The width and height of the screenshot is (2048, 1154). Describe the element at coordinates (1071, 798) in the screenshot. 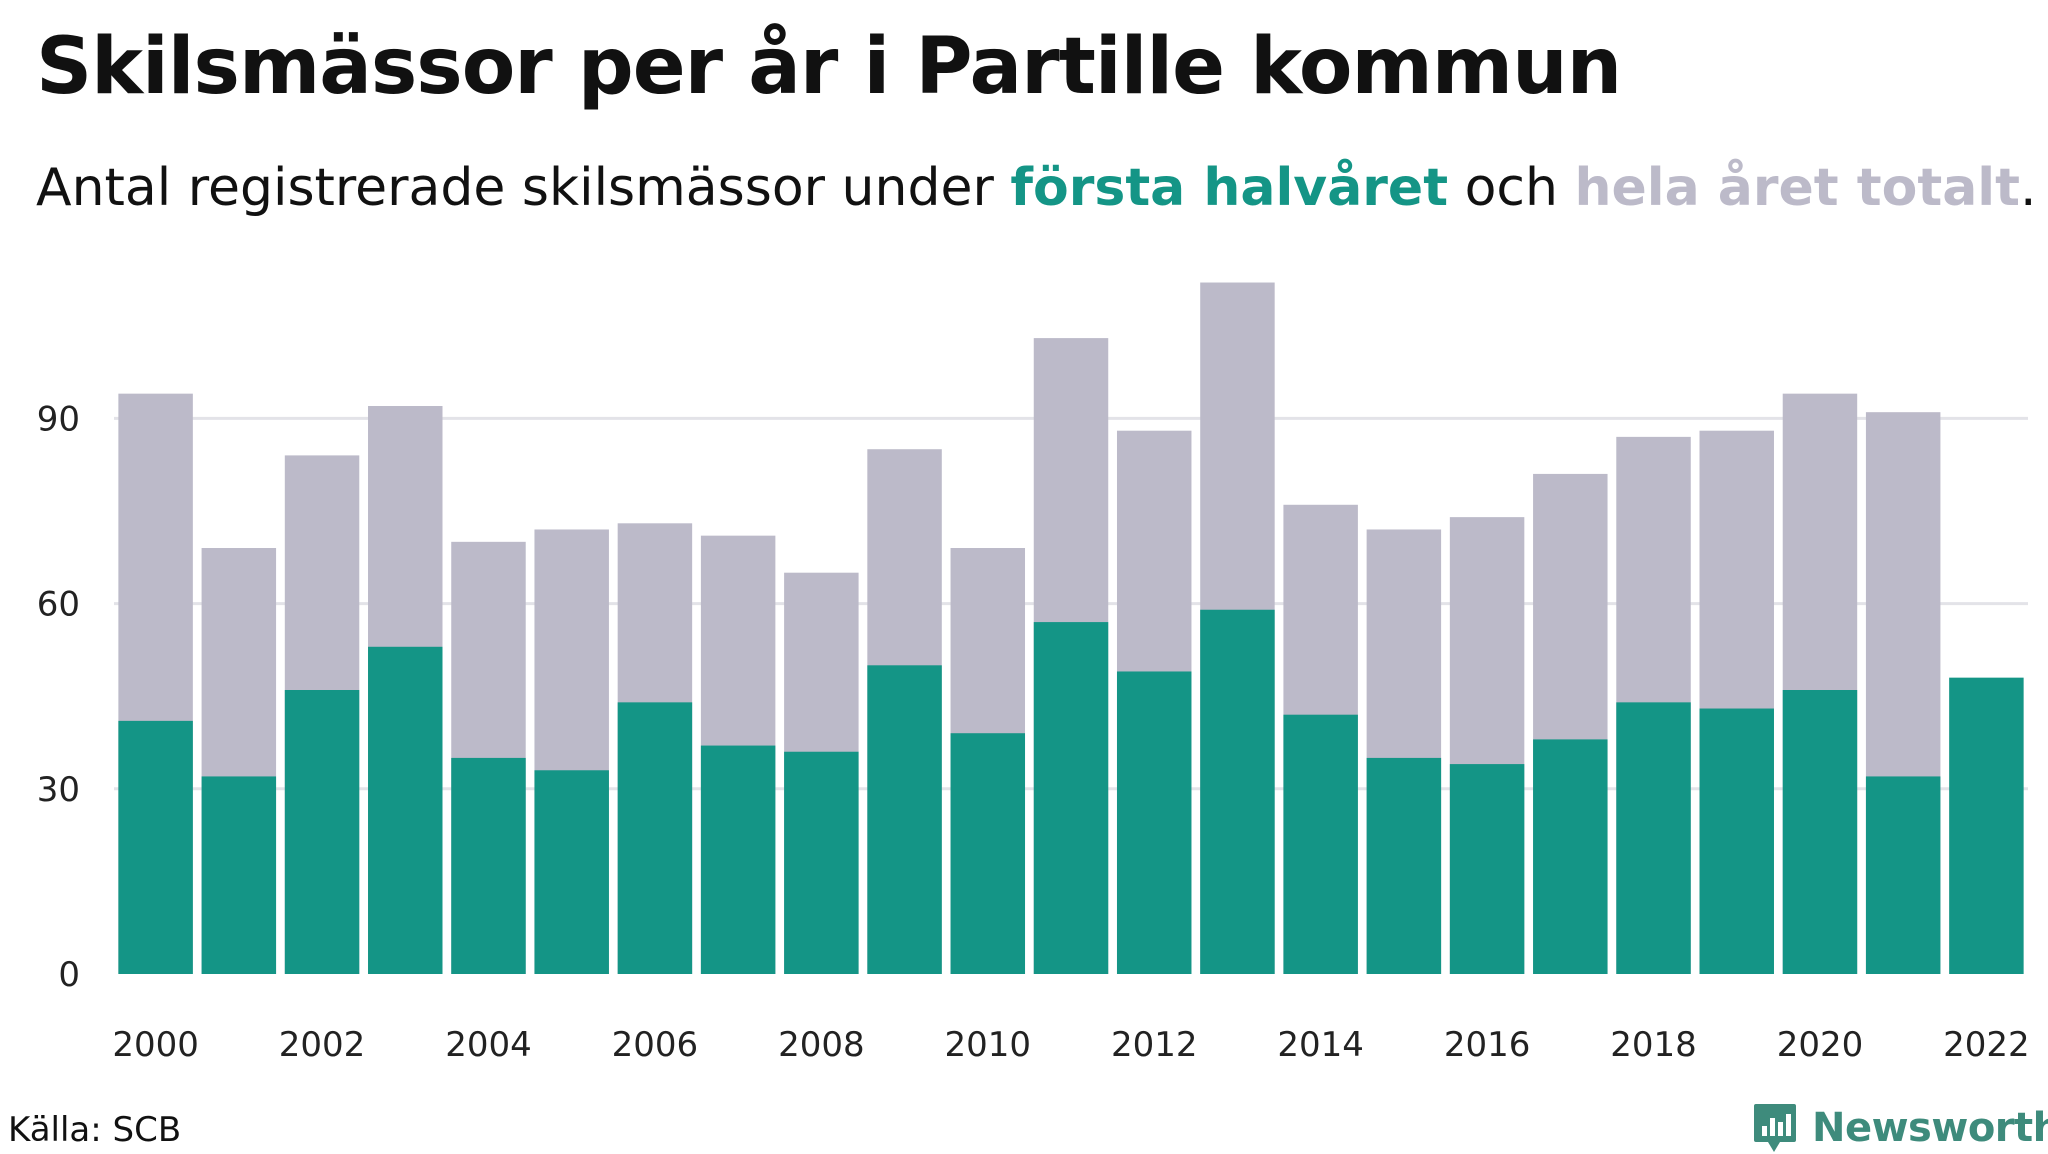

I see `bar-first-half-2011` at that location.